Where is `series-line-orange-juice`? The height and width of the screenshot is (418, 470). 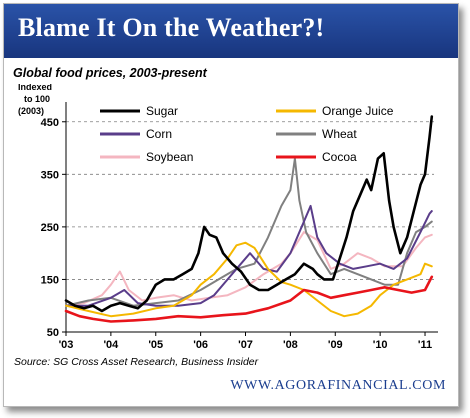
series-line-orange-juice is located at coordinates (249, 279).